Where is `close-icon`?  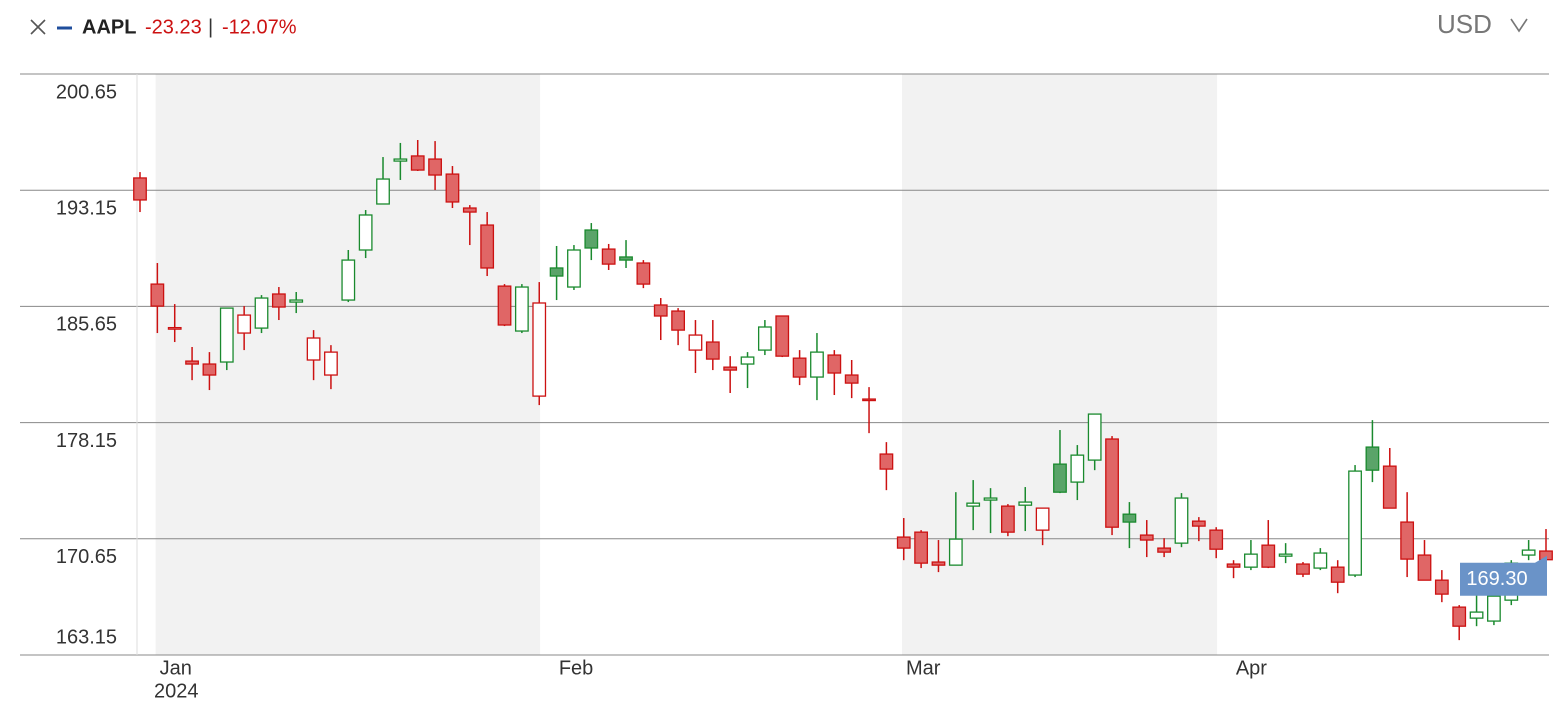 close-icon is located at coordinates (38, 27).